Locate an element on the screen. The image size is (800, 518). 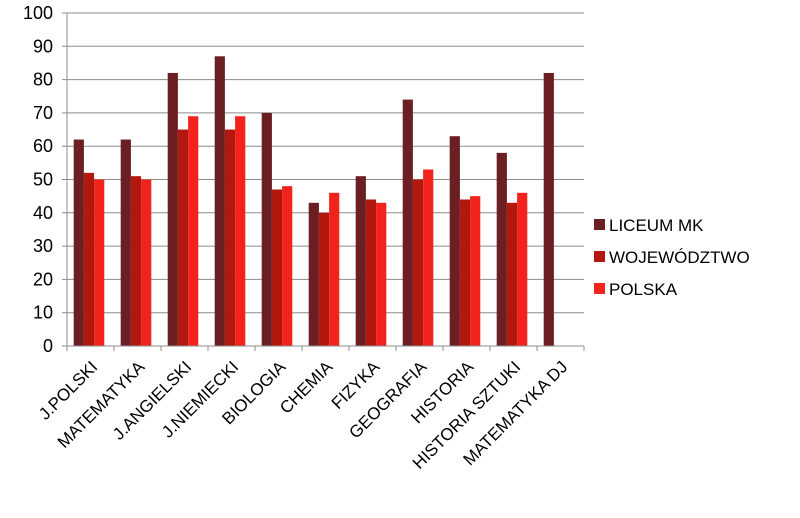
y-tick-label: 30 is located at coordinates (43, 246).